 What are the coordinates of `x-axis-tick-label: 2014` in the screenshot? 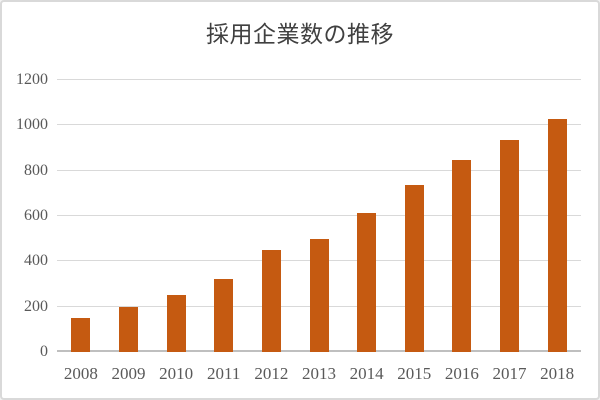 It's located at (366, 373).